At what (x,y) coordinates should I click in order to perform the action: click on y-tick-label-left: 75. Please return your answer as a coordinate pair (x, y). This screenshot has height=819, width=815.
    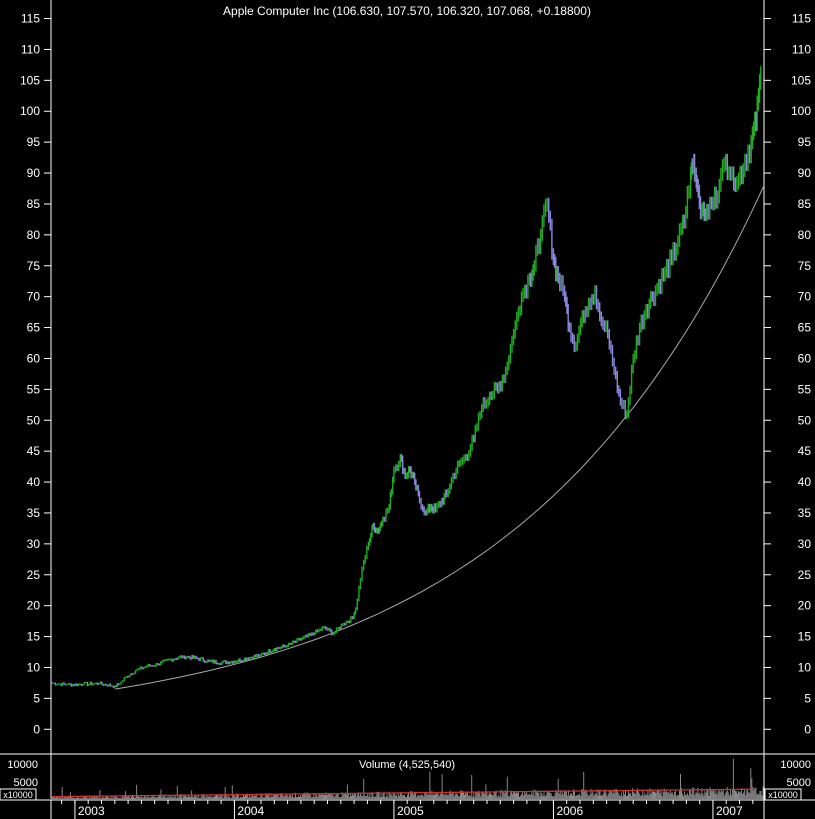
    Looking at the image, I should click on (34, 266).